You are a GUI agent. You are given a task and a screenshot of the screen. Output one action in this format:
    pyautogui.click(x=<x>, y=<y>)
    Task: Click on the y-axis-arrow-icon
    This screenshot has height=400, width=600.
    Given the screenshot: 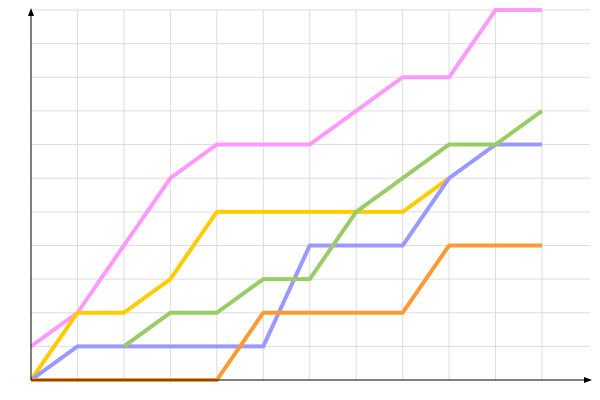 What is the action you would take?
    pyautogui.click(x=31, y=12)
    